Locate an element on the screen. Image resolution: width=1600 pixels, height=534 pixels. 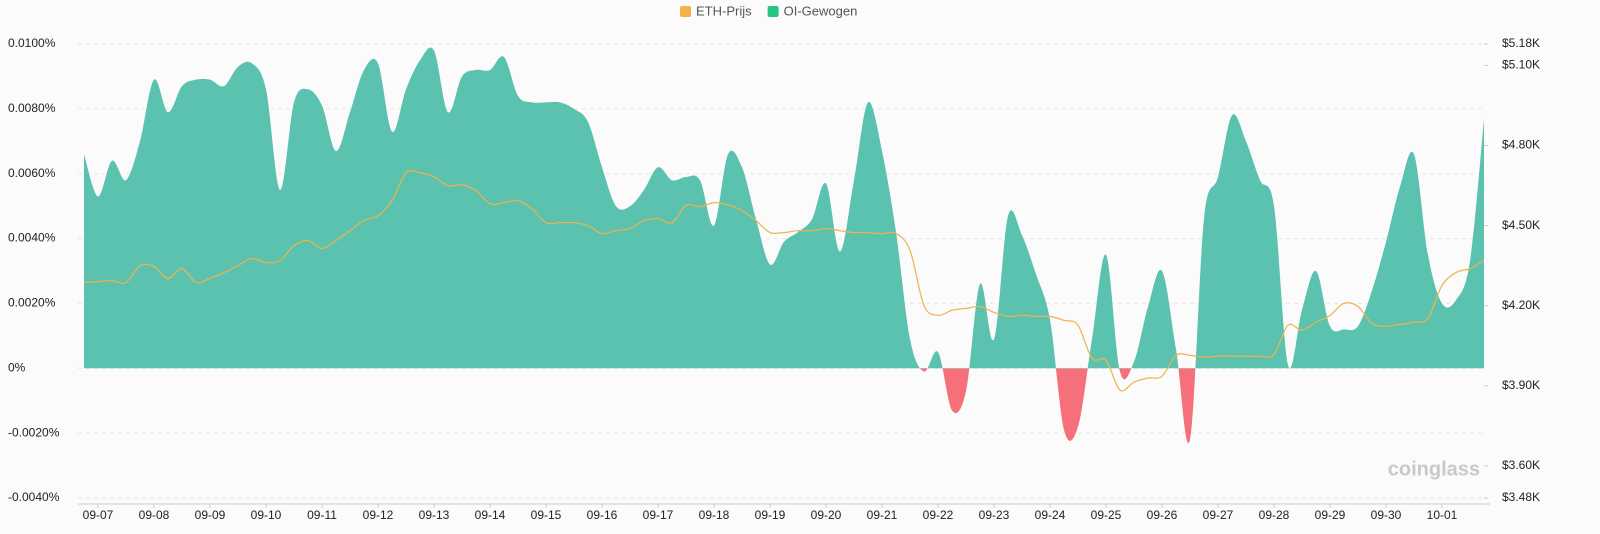
x-tick-label: 09-17 is located at coordinates (658, 515).